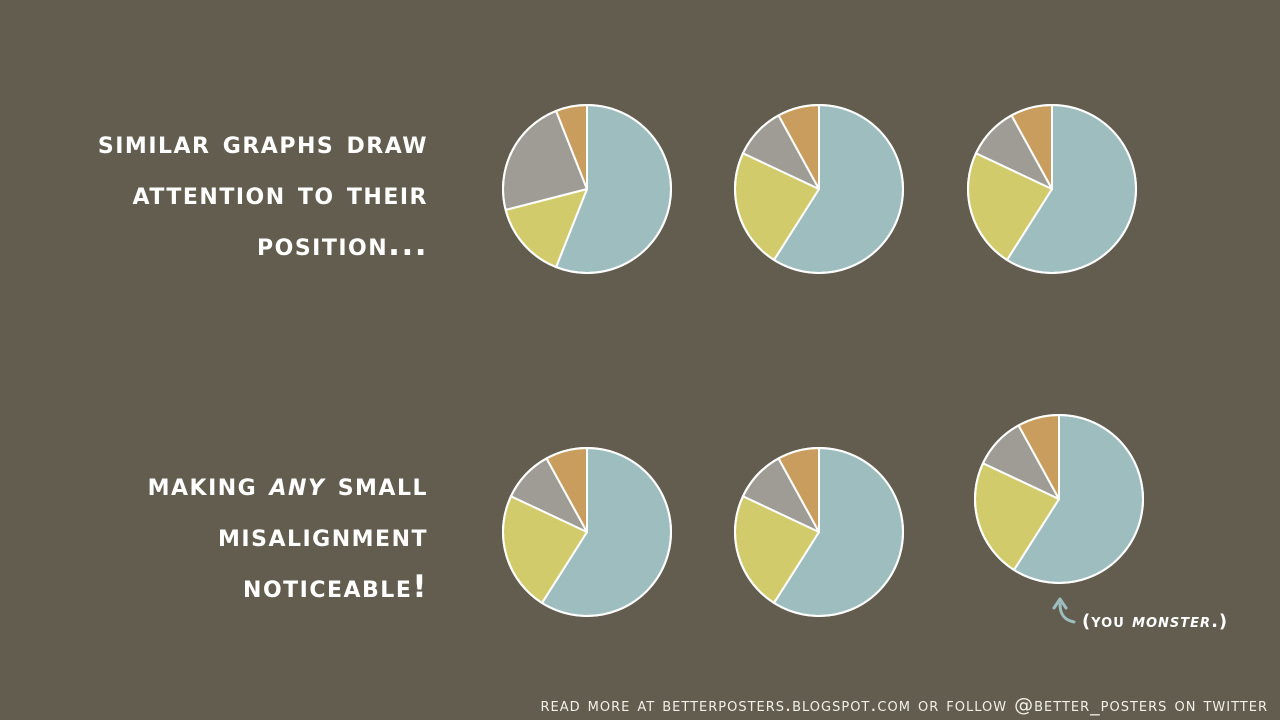 The height and width of the screenshot is (720, 1280). I want to click on headline-bottom-emphasis: any, so click(297, 485).